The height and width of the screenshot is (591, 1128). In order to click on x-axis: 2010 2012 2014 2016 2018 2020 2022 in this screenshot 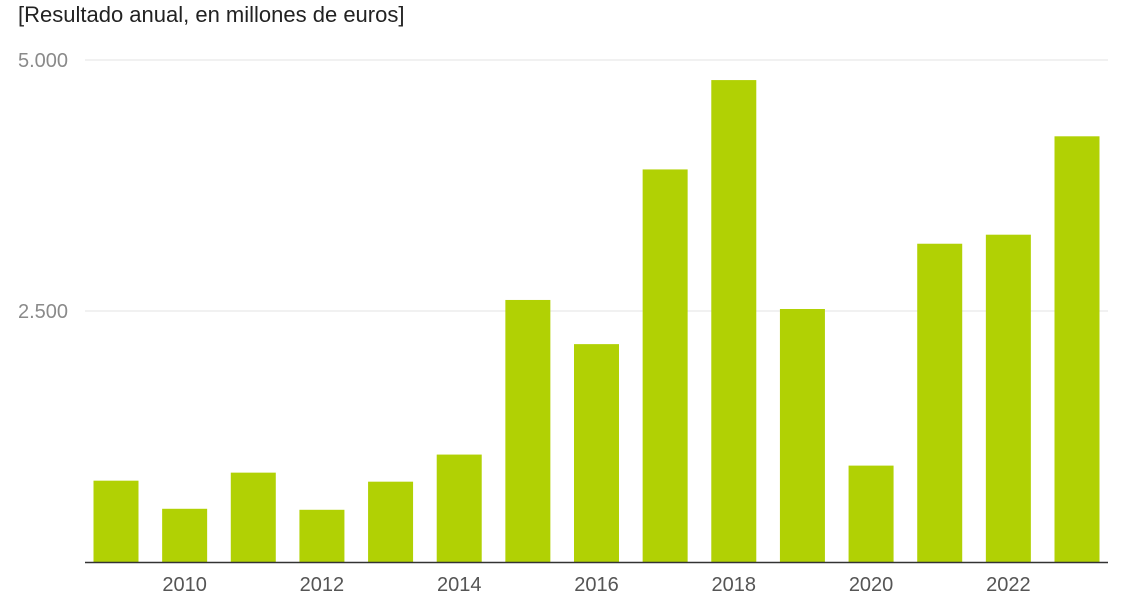, I will do `click(596, 576)`.